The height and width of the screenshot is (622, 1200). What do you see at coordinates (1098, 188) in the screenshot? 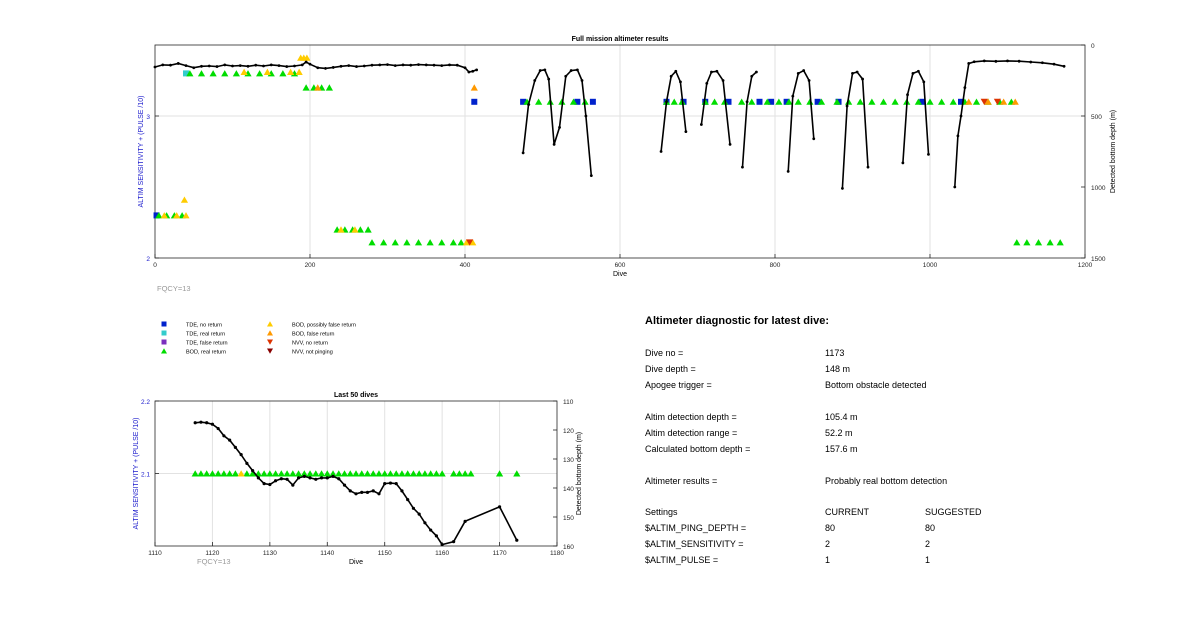
I see `y2-tick-label: 1000` at bounding box center [1098, 188].